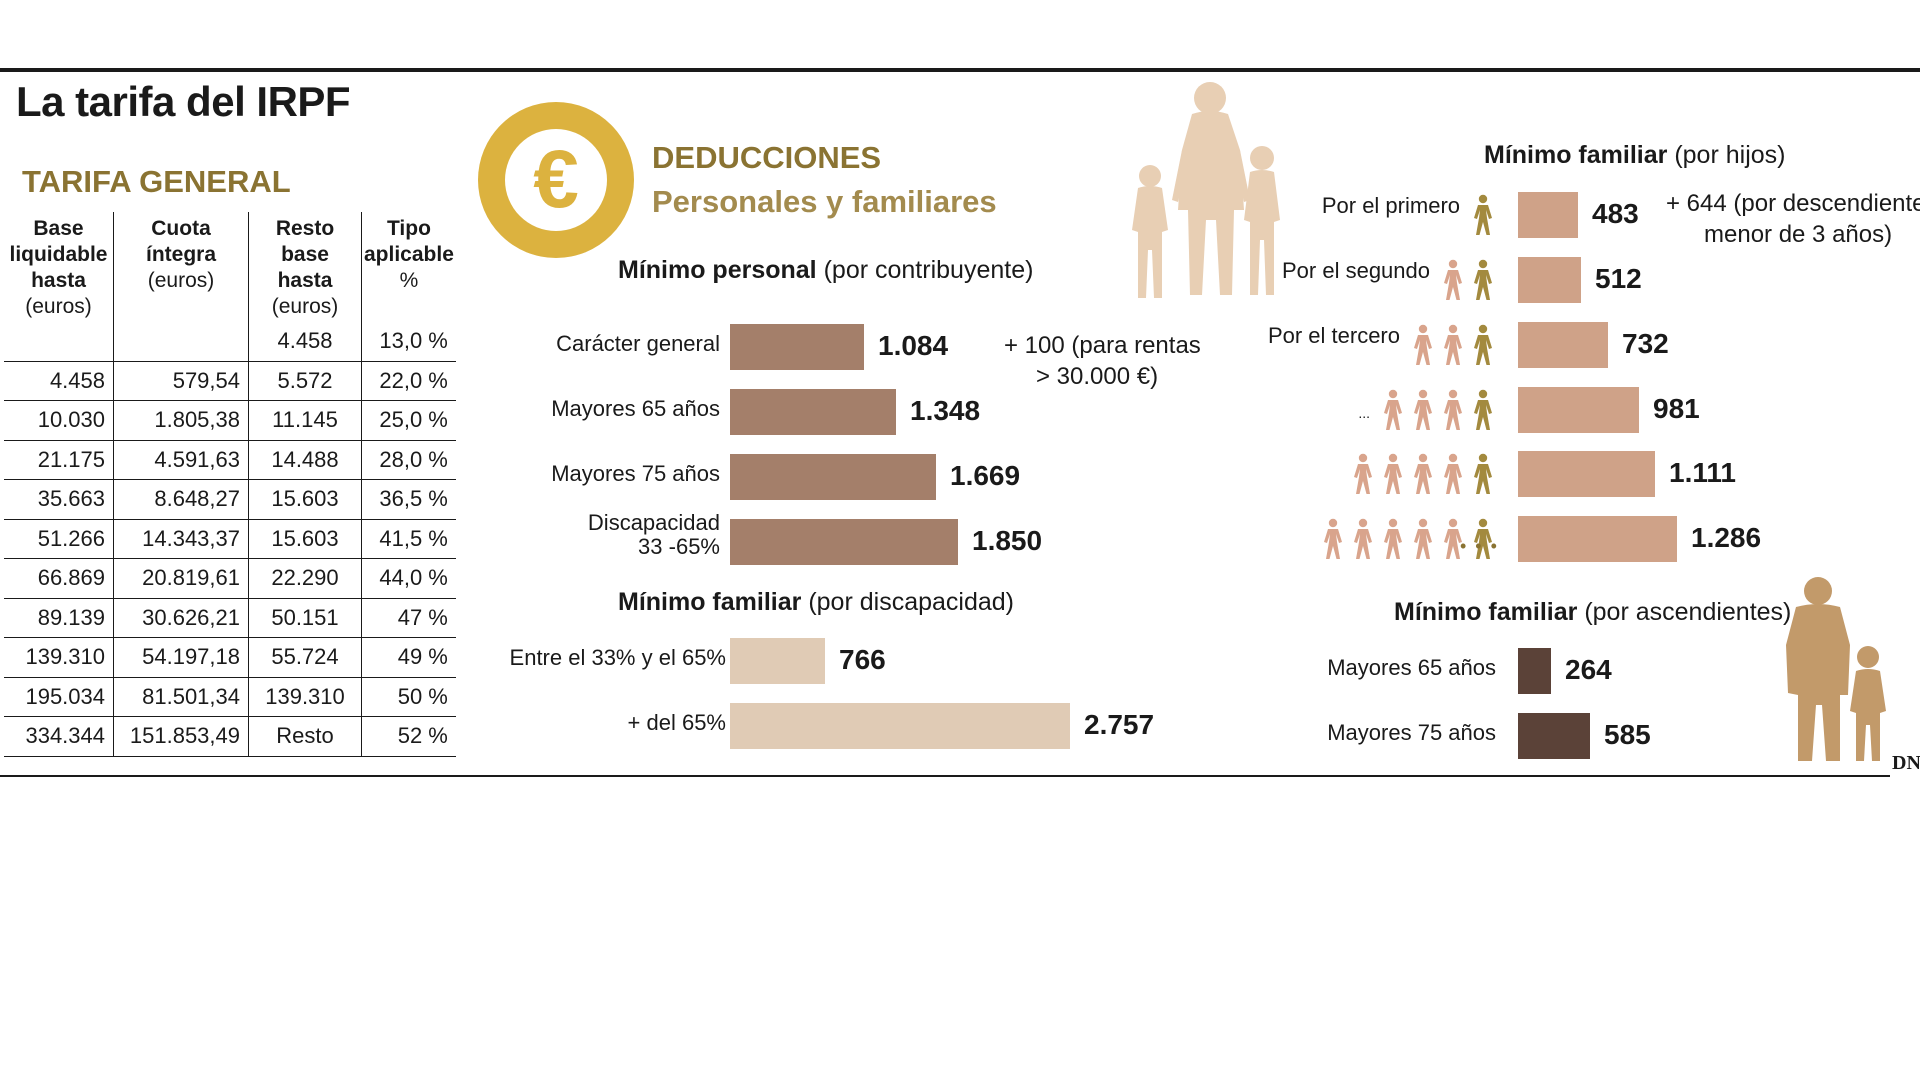 This screenshot has width=1920, height=1080. I want to click on cell-cuota: 1.805,38, so click(181, 420).